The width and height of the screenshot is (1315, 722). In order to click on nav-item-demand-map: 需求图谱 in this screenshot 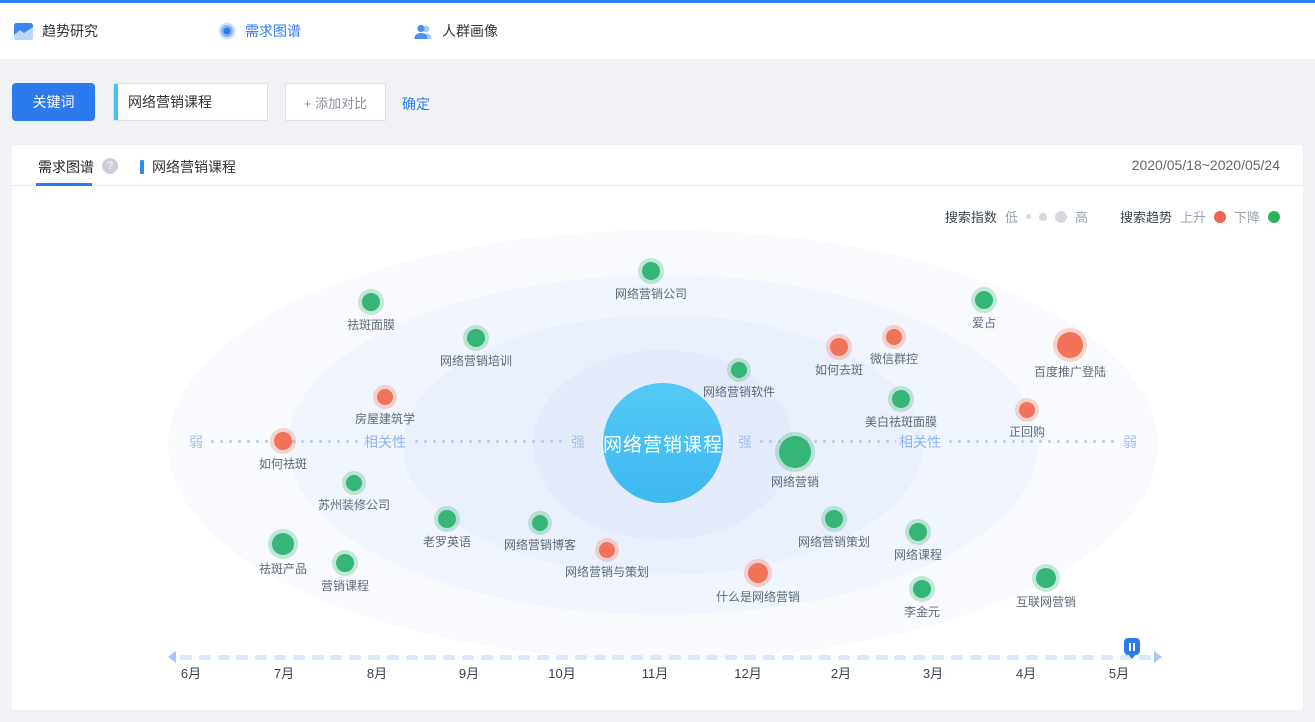, I will do `click(259, 31)`.